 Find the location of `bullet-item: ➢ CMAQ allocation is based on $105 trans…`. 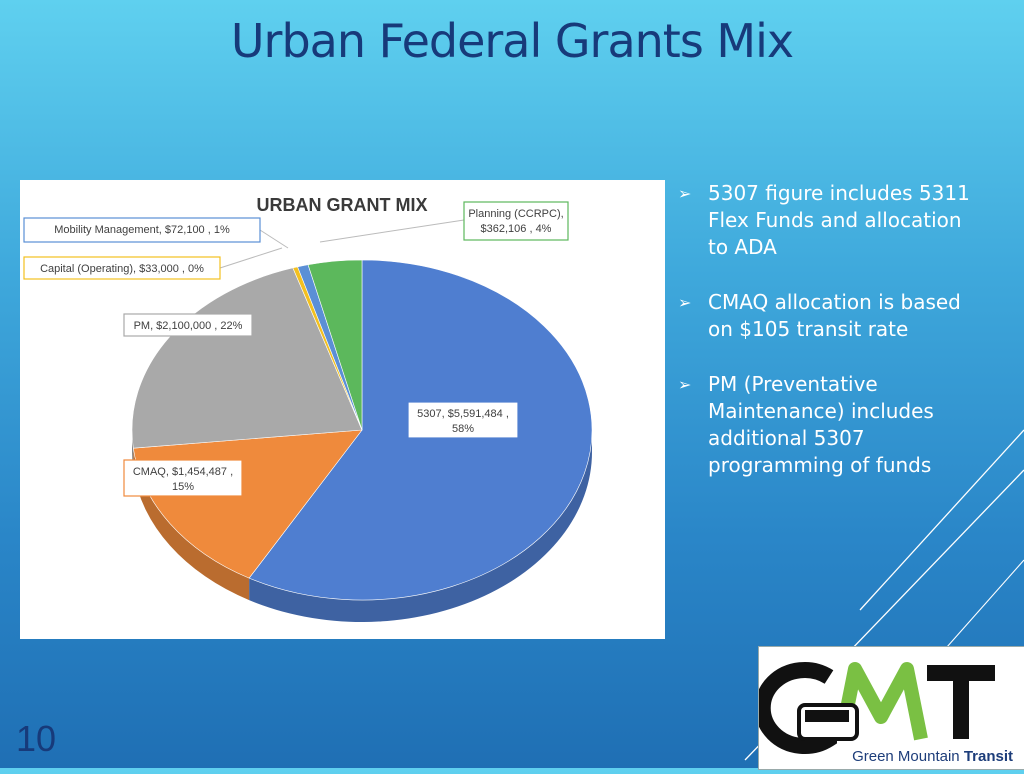

bullet-item: ➢ CMAQ allocation is based on $105 trans… is located at coordinates (826, 316).